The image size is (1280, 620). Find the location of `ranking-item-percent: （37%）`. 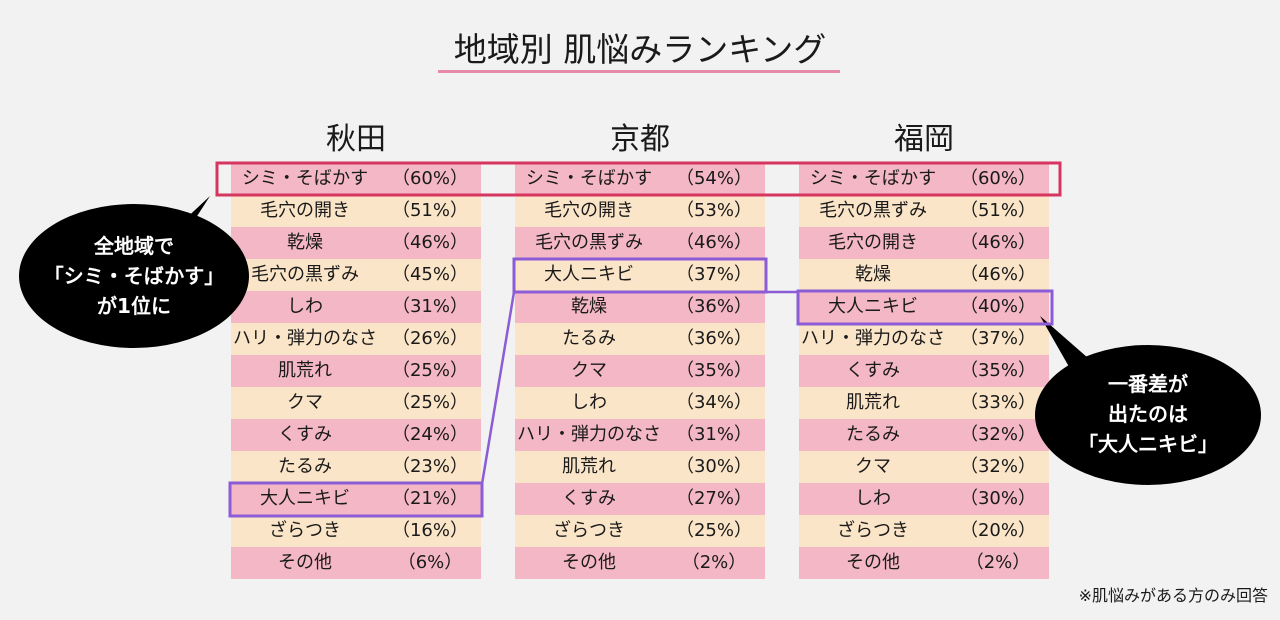

ranking-item-percent: （37%） is located at coordinates (713, 274).